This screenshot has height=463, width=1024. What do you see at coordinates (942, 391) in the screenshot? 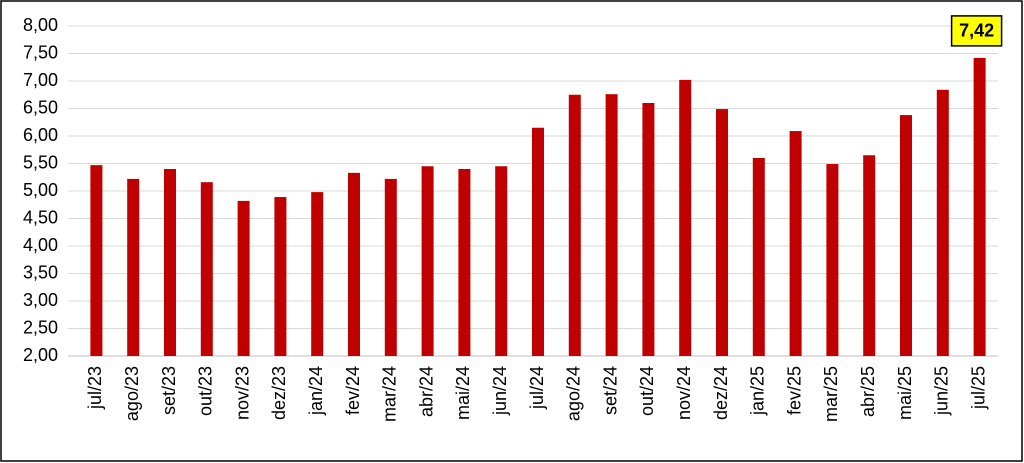
I see `x-tick-label: jun/25` at bounding box center [942, 391].